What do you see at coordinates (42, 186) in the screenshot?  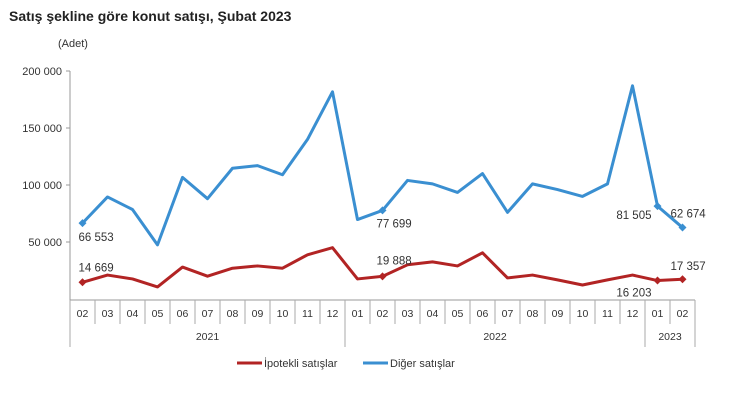 I see `y-tick-label: 100 000` at bounding box center [42, 186].